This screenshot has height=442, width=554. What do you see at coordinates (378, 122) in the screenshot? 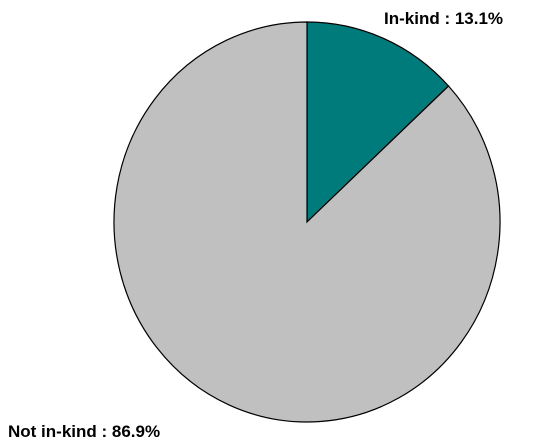
I see `pie-slice-in-kind` at bounding box center [378, 122].